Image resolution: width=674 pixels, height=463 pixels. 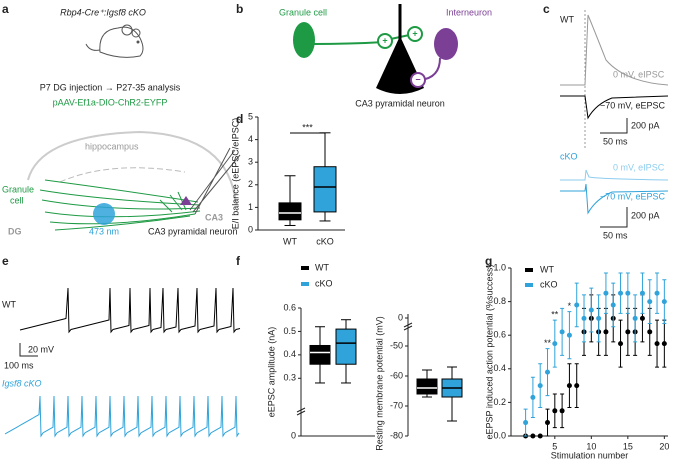 I want to click on granule-label: Granule cell, so click(x=303, y=12).